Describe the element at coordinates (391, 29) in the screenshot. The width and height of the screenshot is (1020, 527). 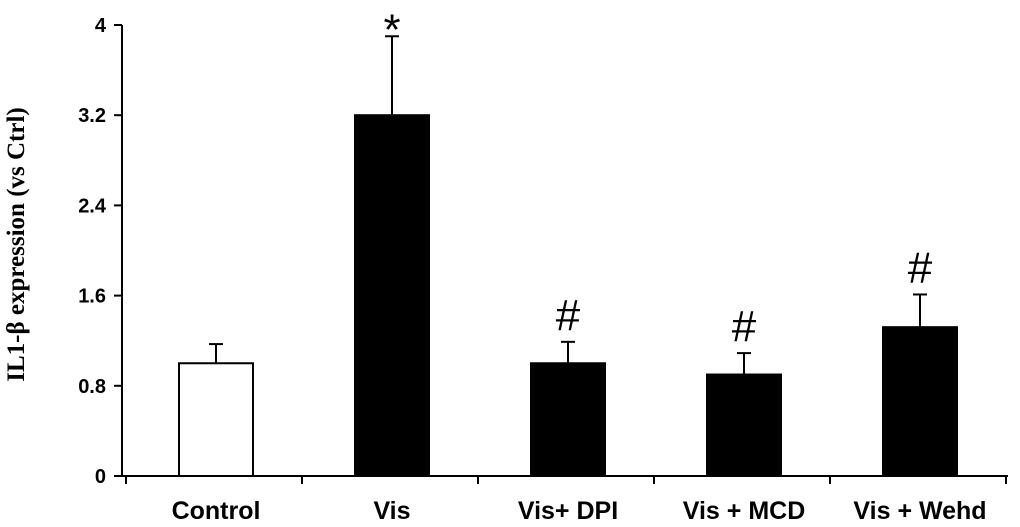
I see `significance-star: *` at that location.